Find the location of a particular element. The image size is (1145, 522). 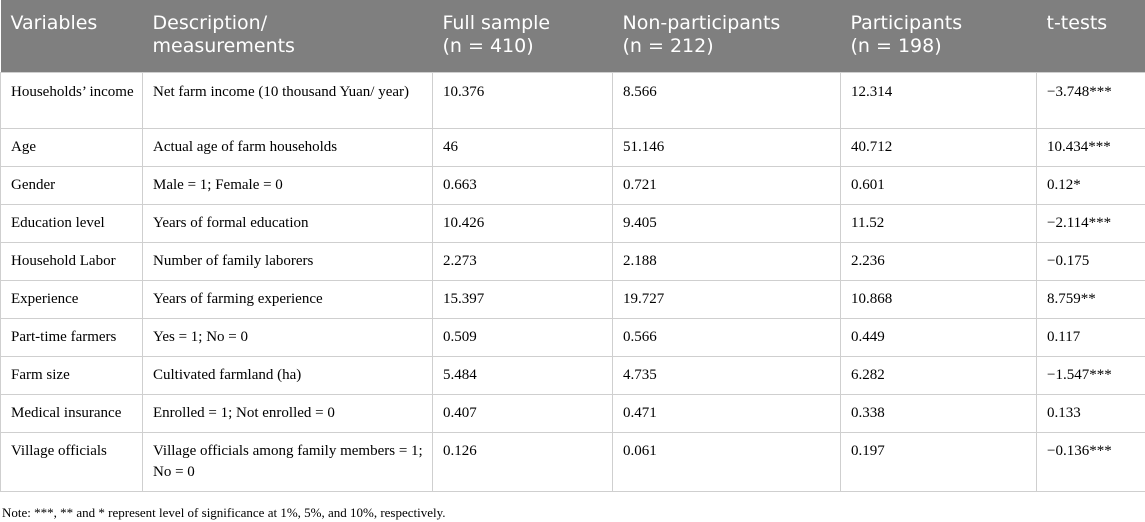

header-t-tests: t-tests is located at coordinates (1090, 36).